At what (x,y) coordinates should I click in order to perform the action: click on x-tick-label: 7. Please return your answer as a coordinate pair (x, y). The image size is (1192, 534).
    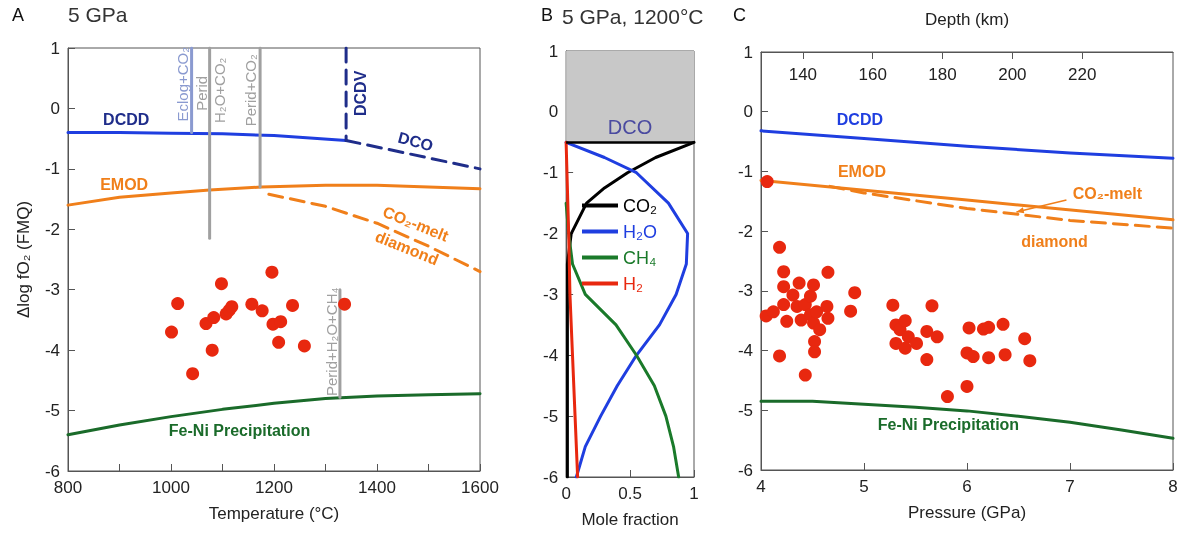
    Looking at the image, I should click on (1070, 486).